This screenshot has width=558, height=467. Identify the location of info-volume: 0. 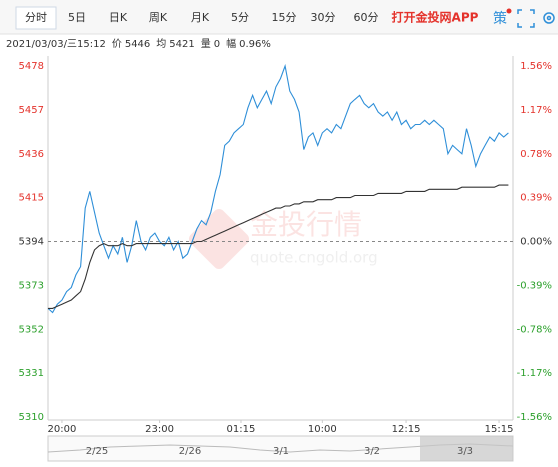
(217, 44).